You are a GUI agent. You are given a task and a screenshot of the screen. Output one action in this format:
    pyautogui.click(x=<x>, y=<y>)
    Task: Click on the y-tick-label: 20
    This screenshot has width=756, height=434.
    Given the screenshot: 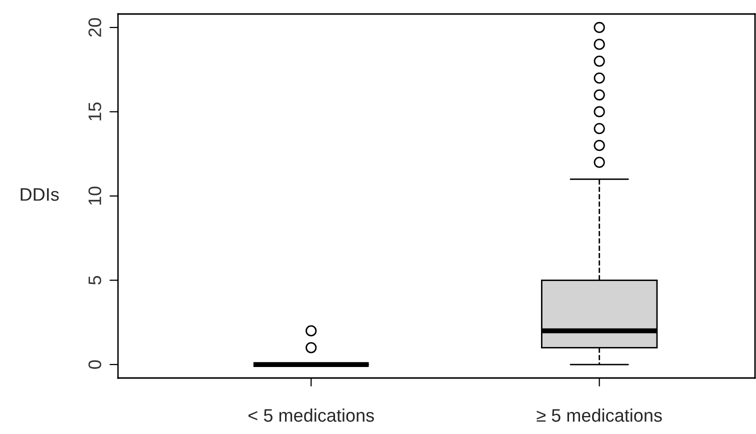 What is the action you would take?
    pyautogui.click(x=95, y=27)
    